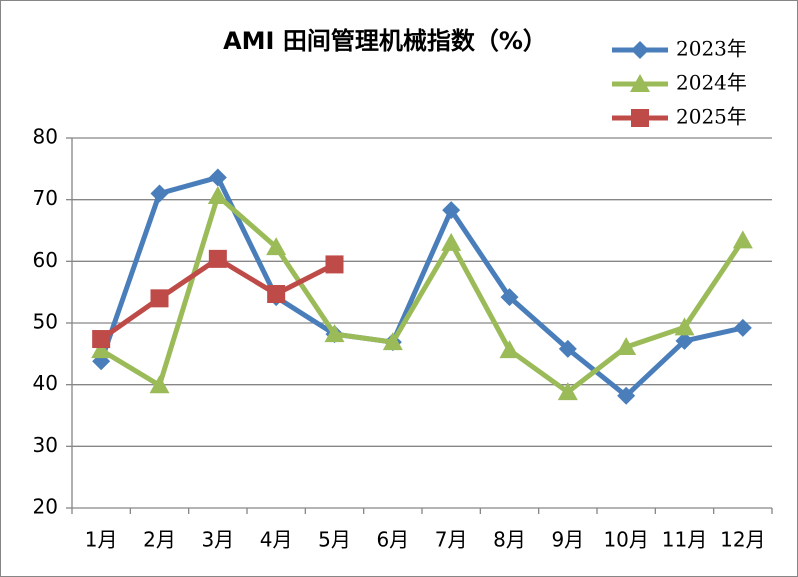 This screenshot has height=577, width=798. What do you see at coordinates (742, 540) in the screenshot?
I see `x-tick-label: 12月` at bounding box center [742, 540].